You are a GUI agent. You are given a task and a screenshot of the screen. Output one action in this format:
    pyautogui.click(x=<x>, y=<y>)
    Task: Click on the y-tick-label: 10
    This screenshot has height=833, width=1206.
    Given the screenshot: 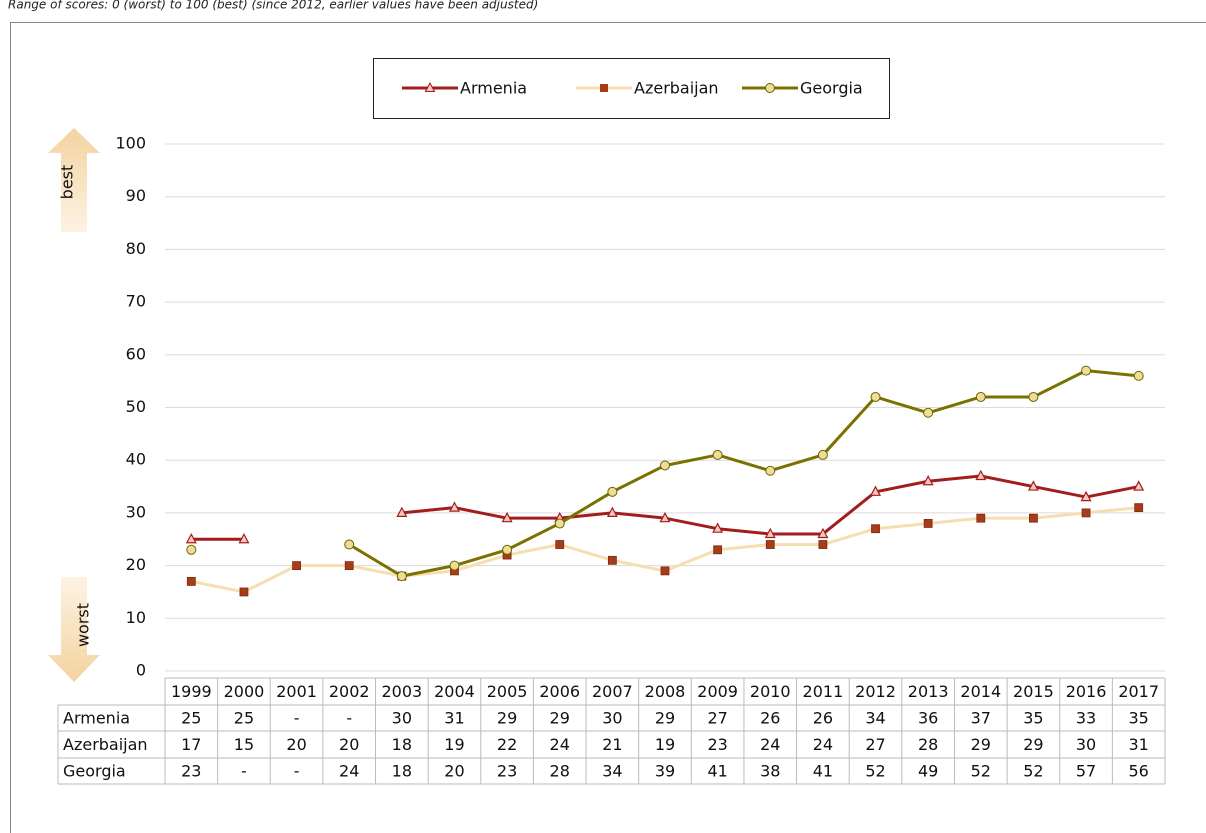 What is the action you would take?
    pyautogui.click(x=136, y=617)
    